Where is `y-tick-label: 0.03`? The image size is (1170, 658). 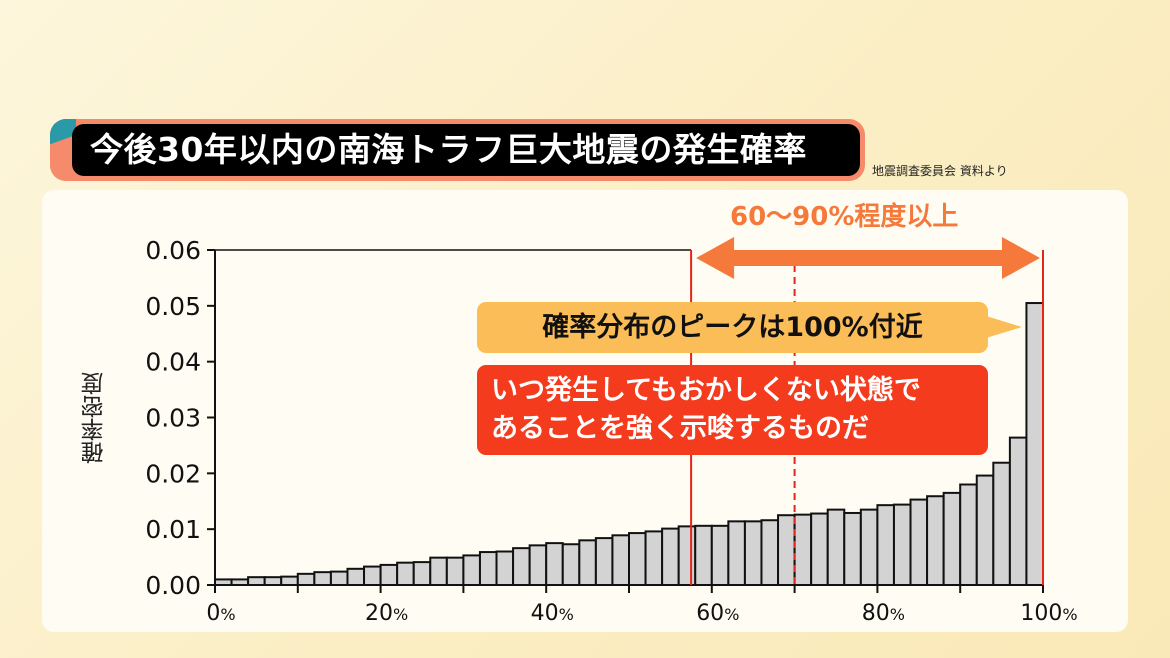 y-tick-label: 0.03 is located at coordinates (173, 418).